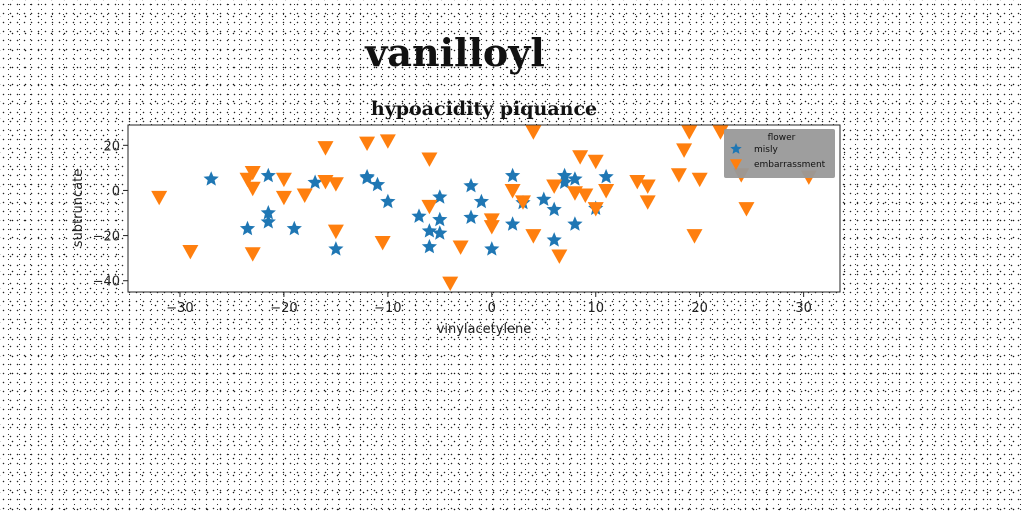 The height and width of the screenshot is (512, 1024). I want to click on x-tick-label: −30, so click(179, 308).